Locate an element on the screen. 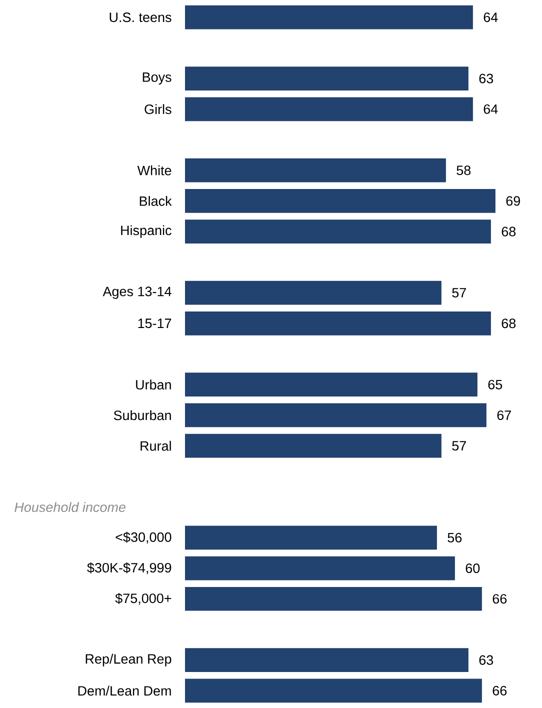 The image size is (542, 708). y-tick-label: Girls is located at coordinates (158, 109).